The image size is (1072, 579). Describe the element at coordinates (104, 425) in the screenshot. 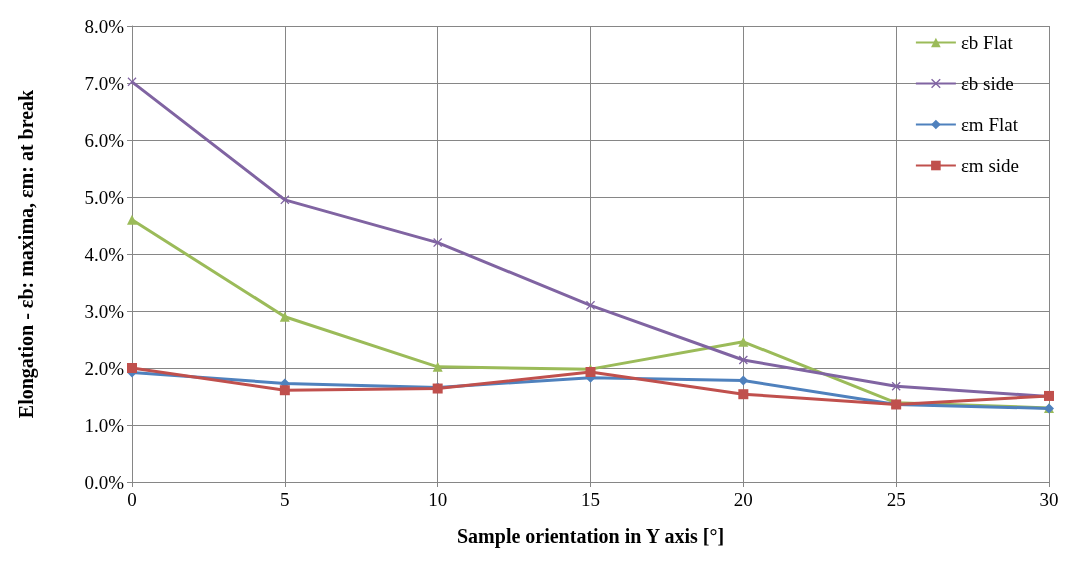

I see `y-tick-label: 1.0%` at that location.